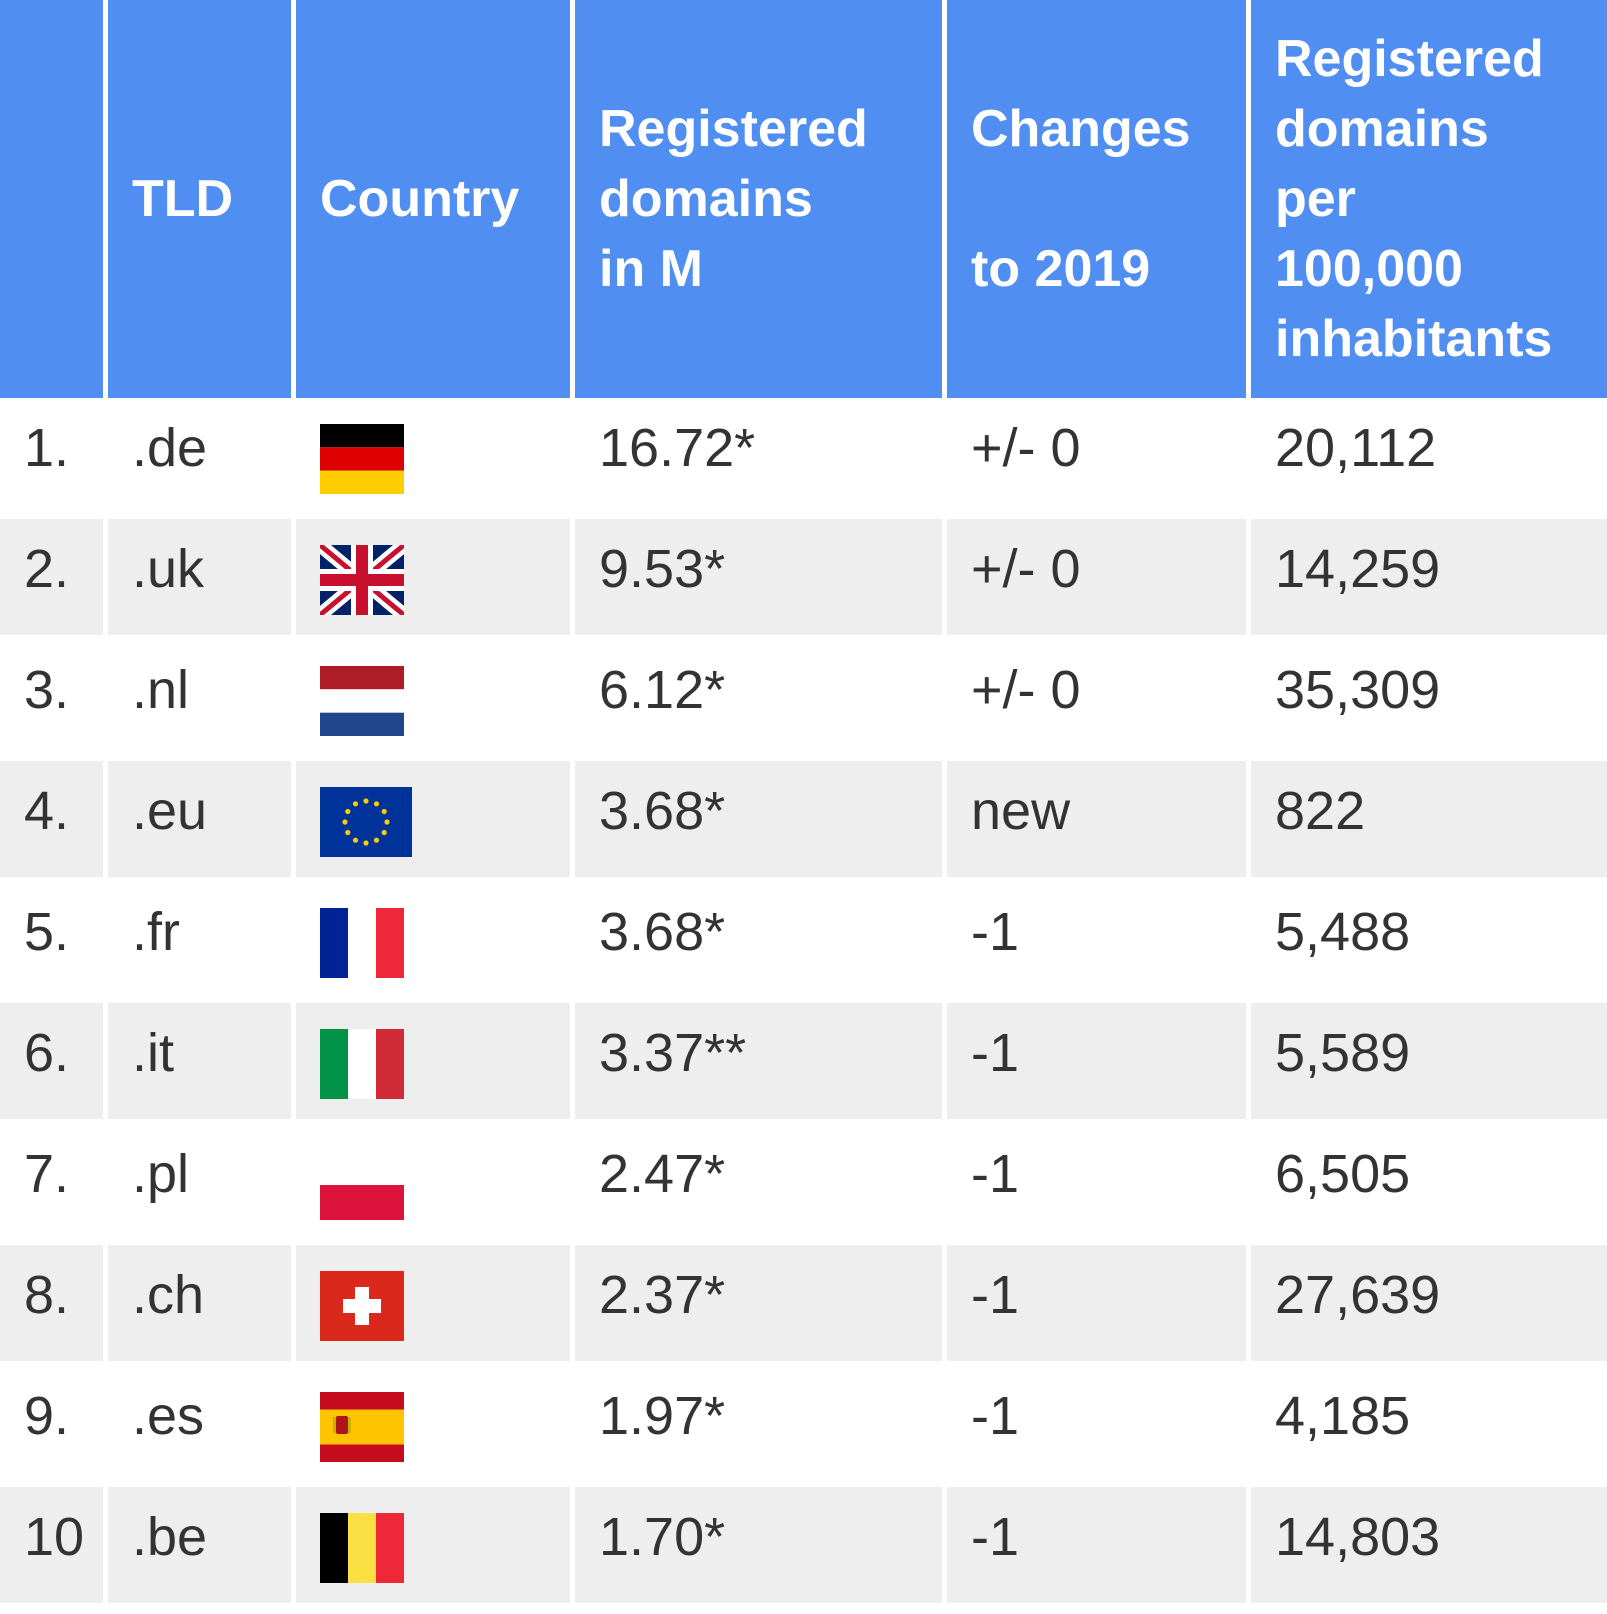  What do you see at coordinates (362, 1548) in the screenshot?
I see `belgium-flag` at bounding box center [362, 1548].